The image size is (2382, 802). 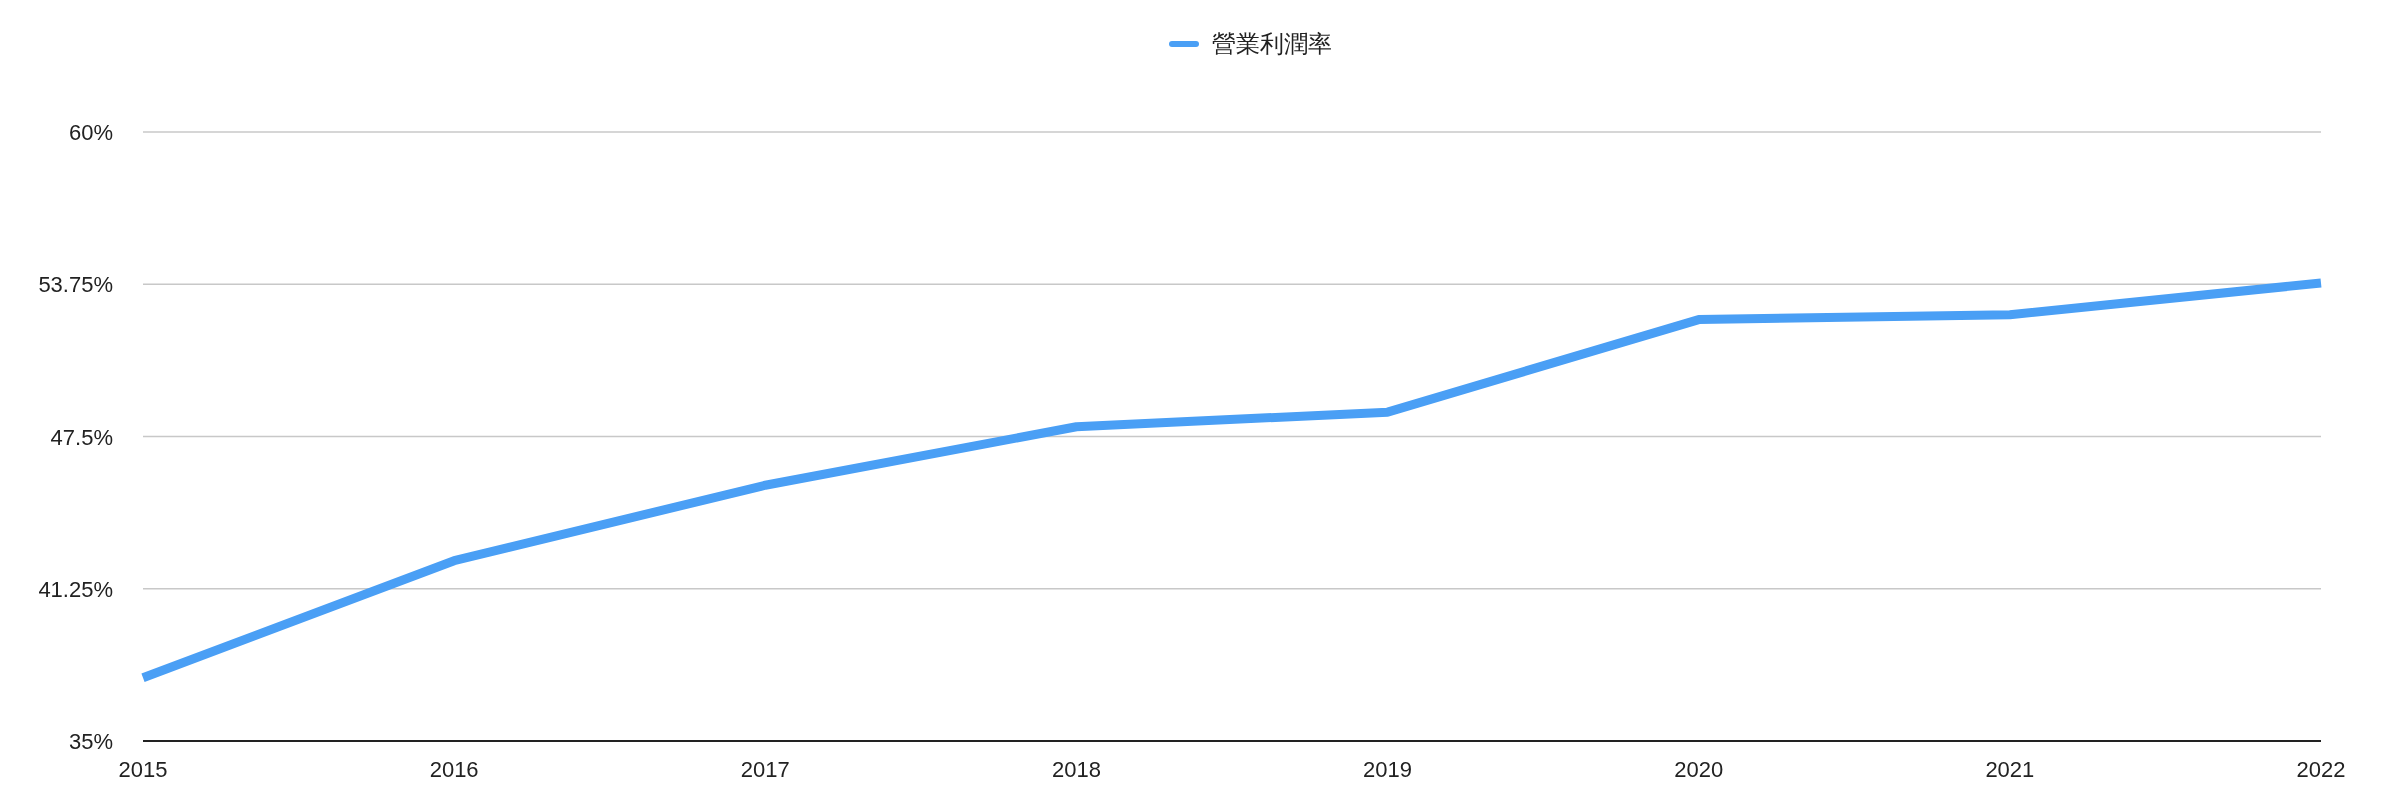 What do you see at coordinates (81, 437) in the screenshot?
I see `y-tick-label: 47.5%` at bounding box center [81, 437].